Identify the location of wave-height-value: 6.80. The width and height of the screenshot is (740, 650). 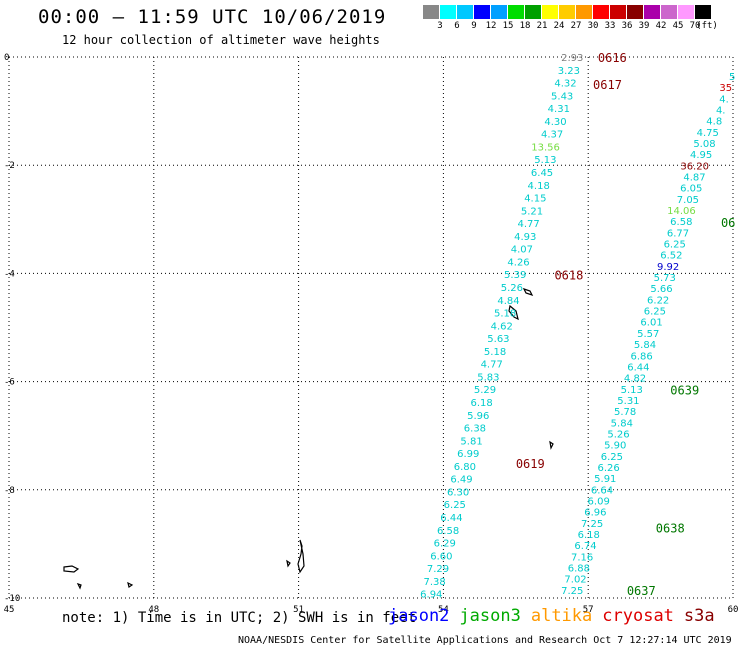
(465, 467).